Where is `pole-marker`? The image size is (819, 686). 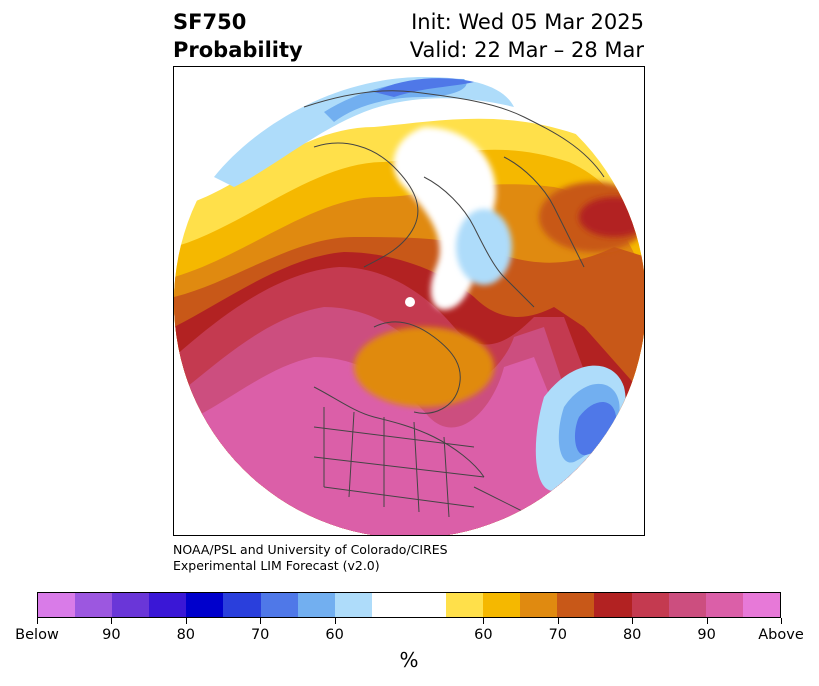 pole-marker is located at coordinates (410, 302).